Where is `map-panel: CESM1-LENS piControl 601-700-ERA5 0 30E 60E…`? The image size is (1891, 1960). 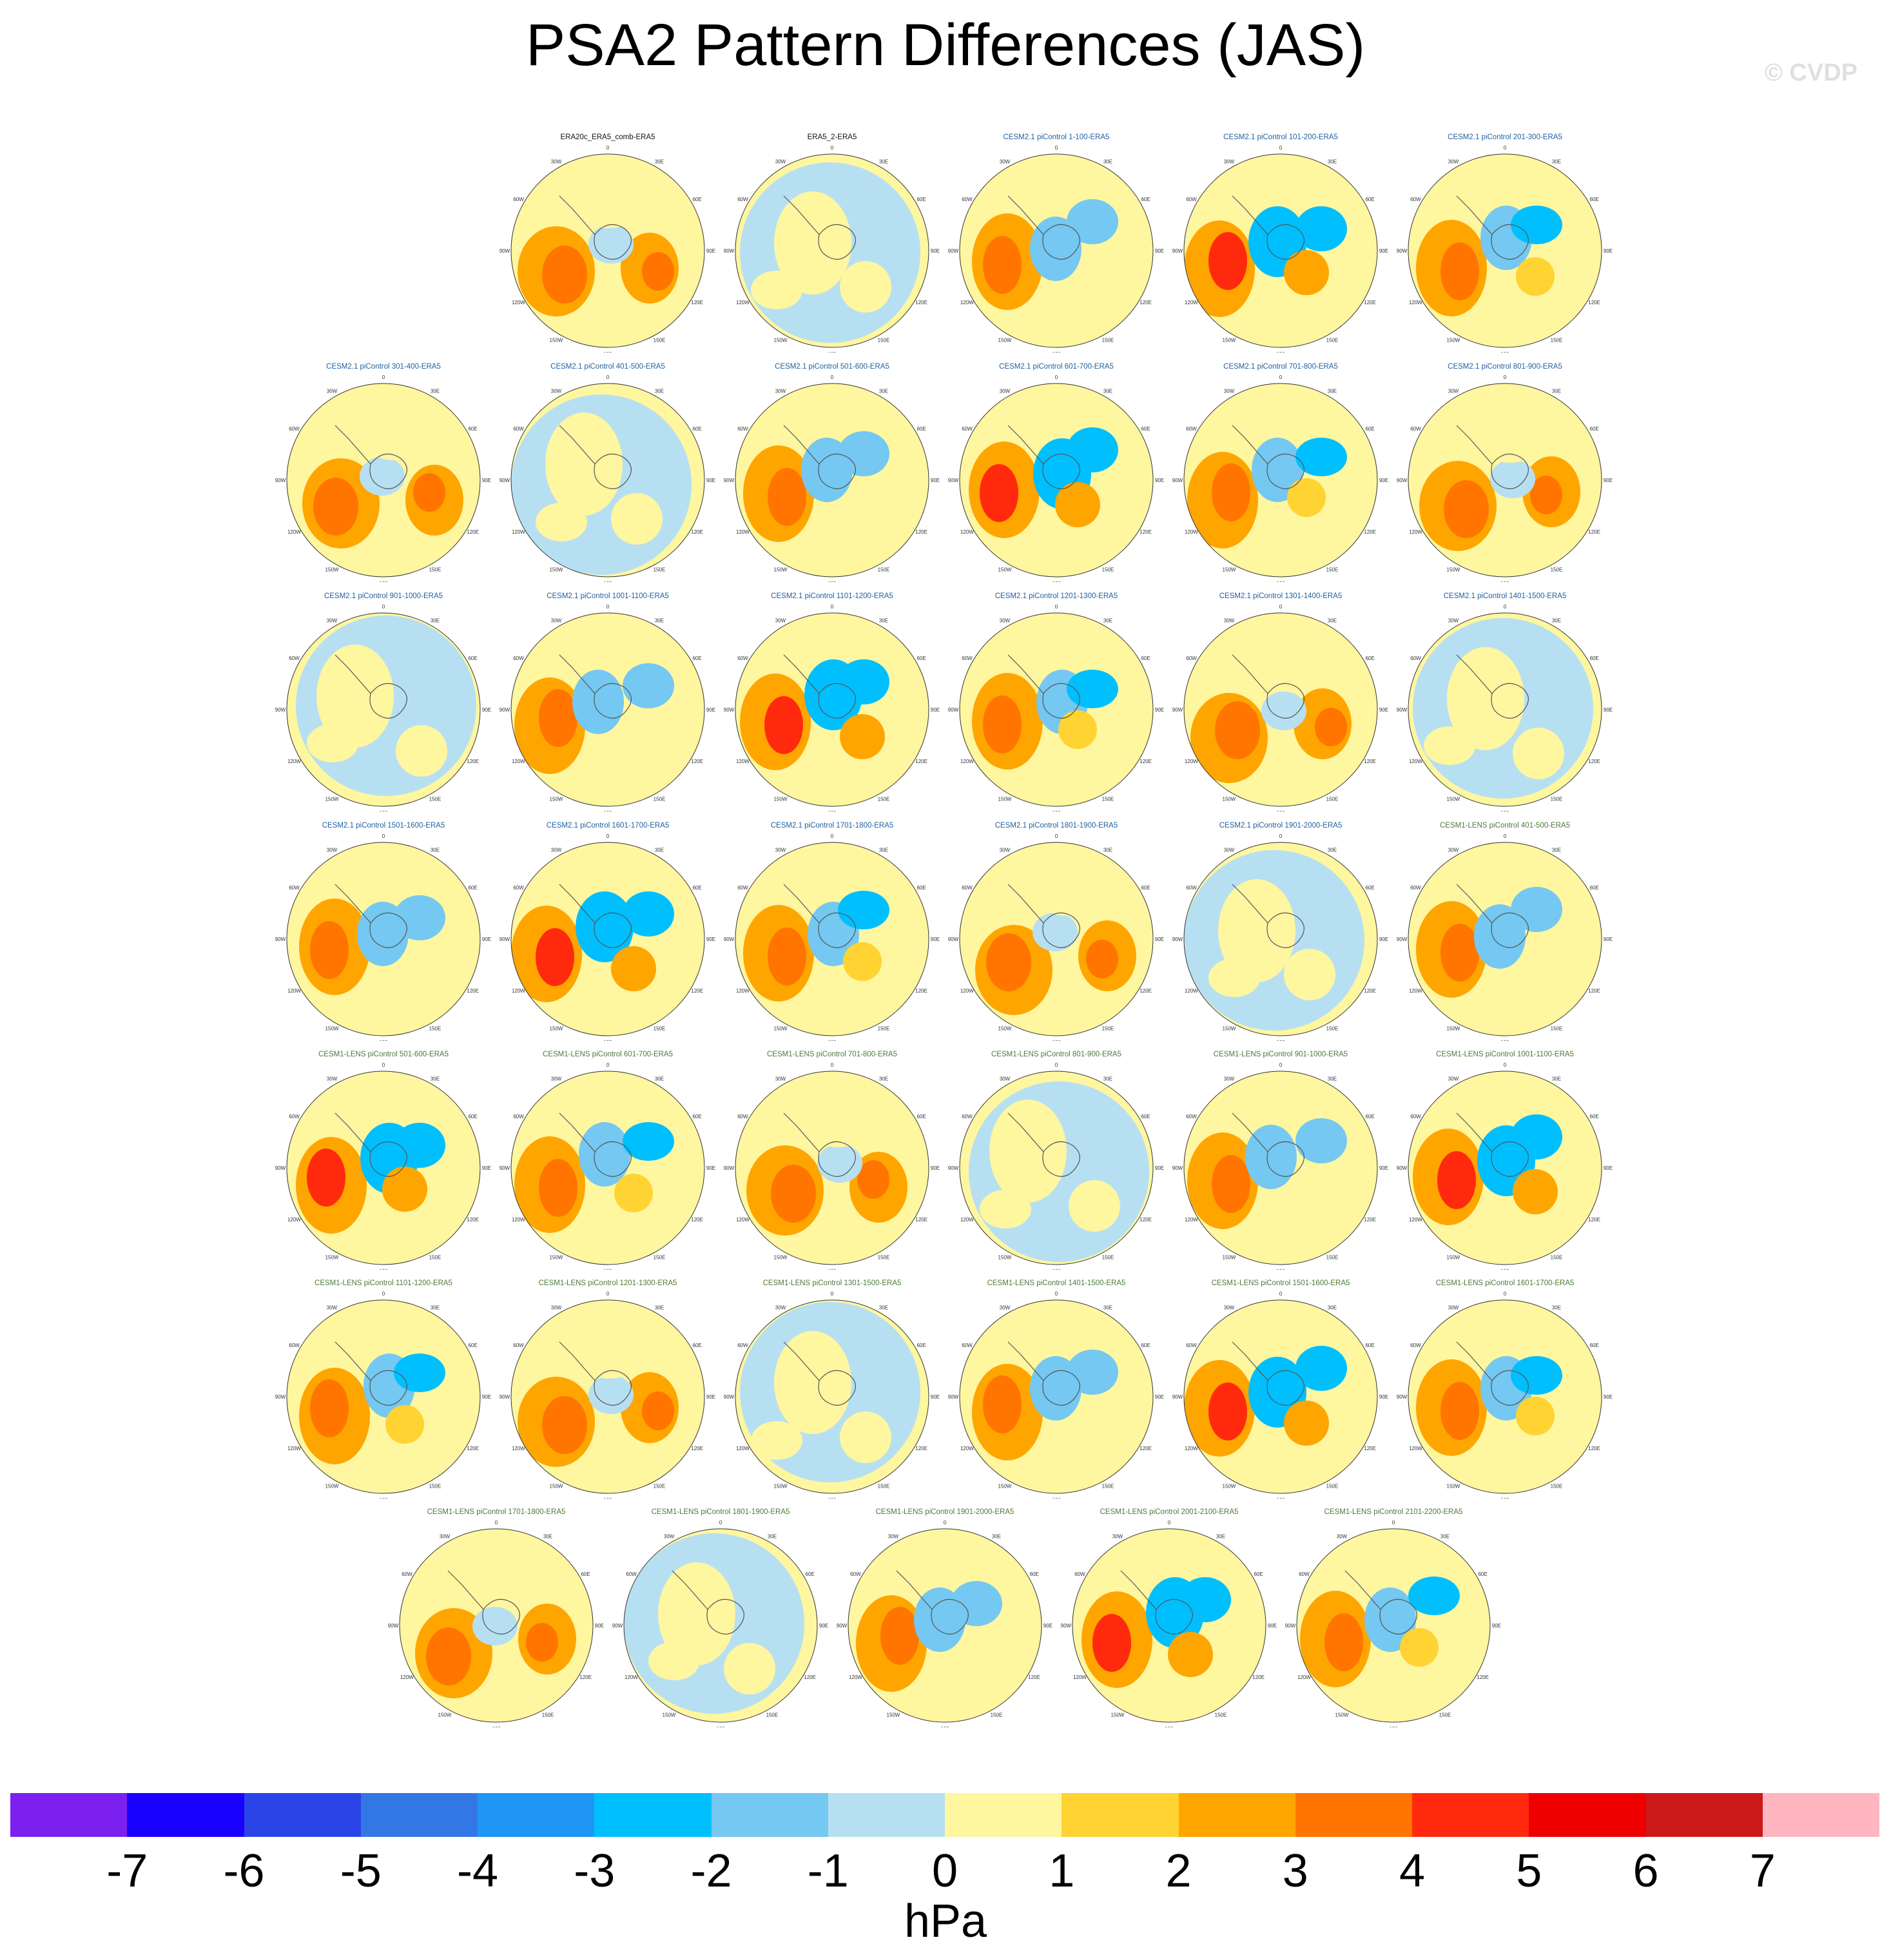 map-panel: CESM1-LENS piControl 601-700-ERA5 0 30E 60E… is located at coordinates (607, 1160).